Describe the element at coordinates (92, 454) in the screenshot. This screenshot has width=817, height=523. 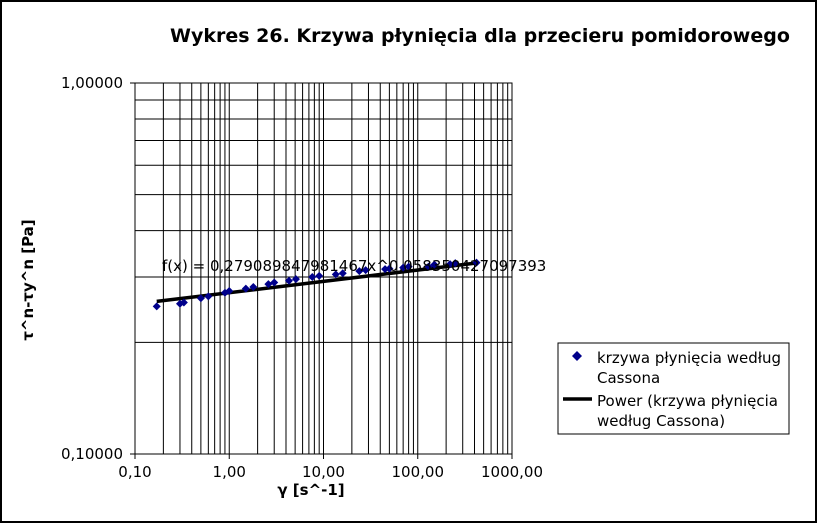
I see `y-tick-label: 0,10000` at that location.